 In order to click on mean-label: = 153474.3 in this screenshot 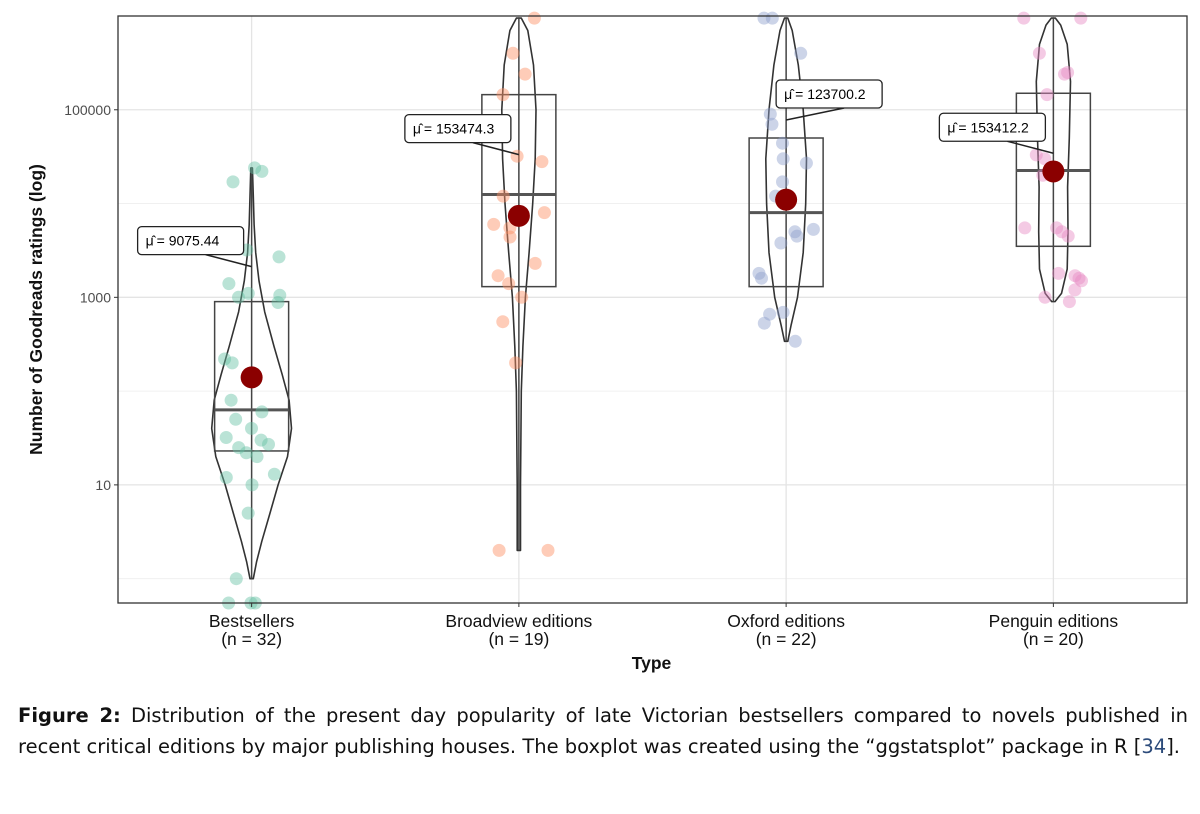, I will do `click(459, 129)`.